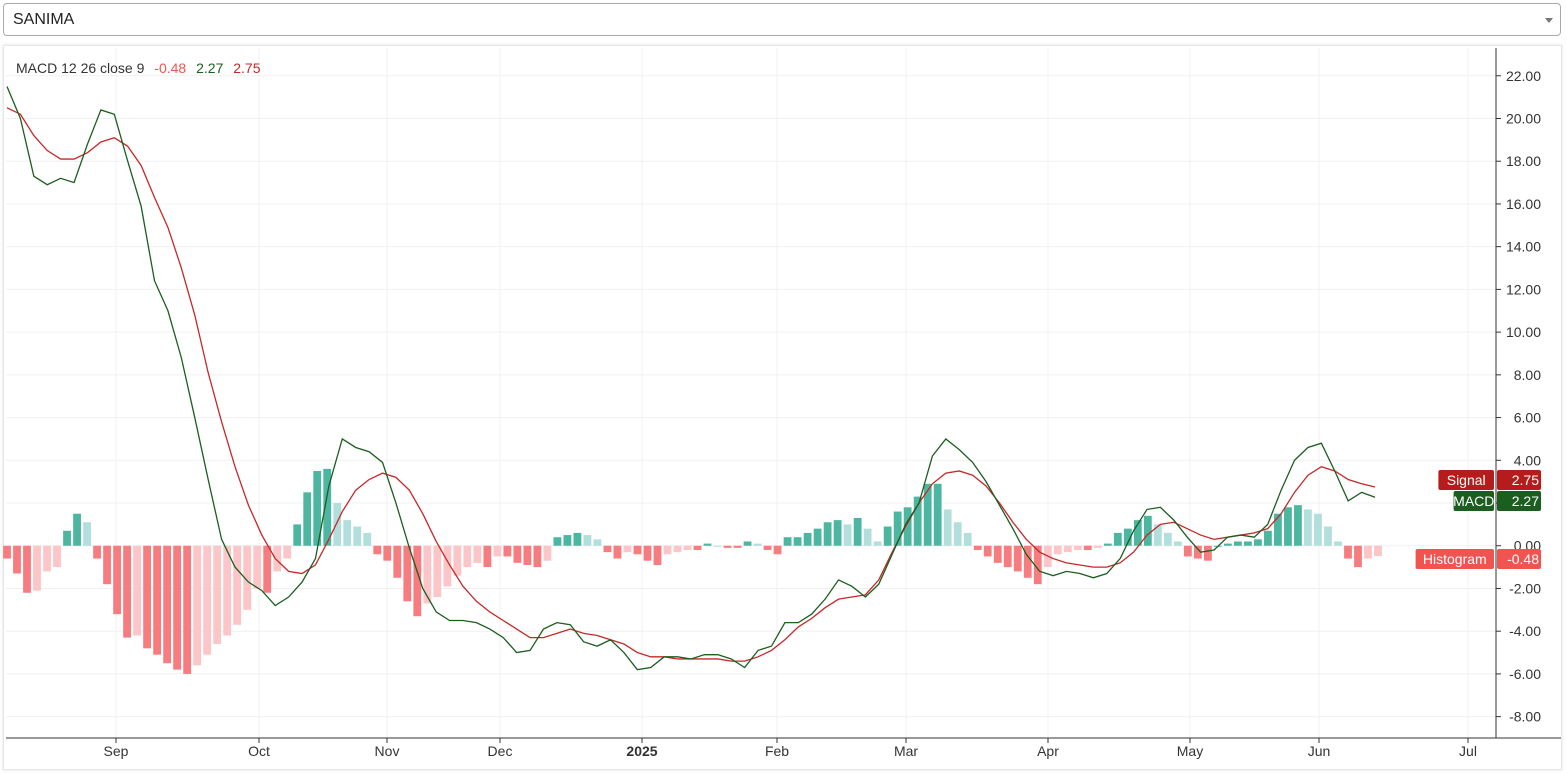  I want to click on value-badges: Signal 2.75 MACD 2.27 Histogram -0.48, so click(1478, 519).